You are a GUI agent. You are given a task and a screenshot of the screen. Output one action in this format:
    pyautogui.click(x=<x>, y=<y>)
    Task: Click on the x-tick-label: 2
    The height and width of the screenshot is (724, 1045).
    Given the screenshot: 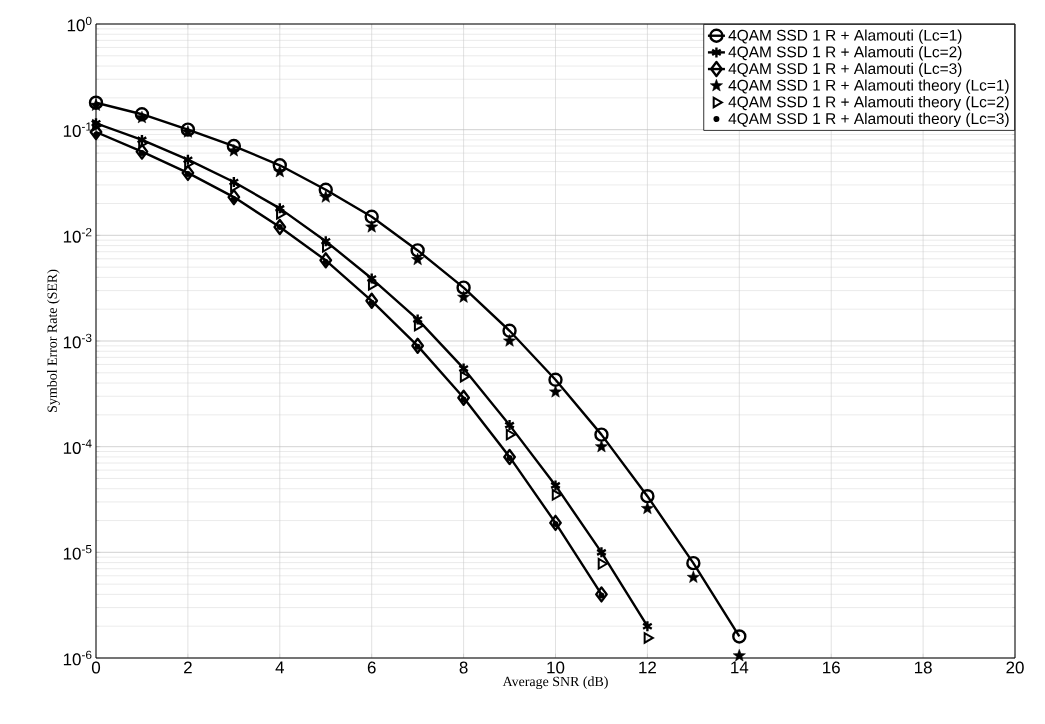 What is the action you would take?
    pyautogui.click(x=188, y=667)
    